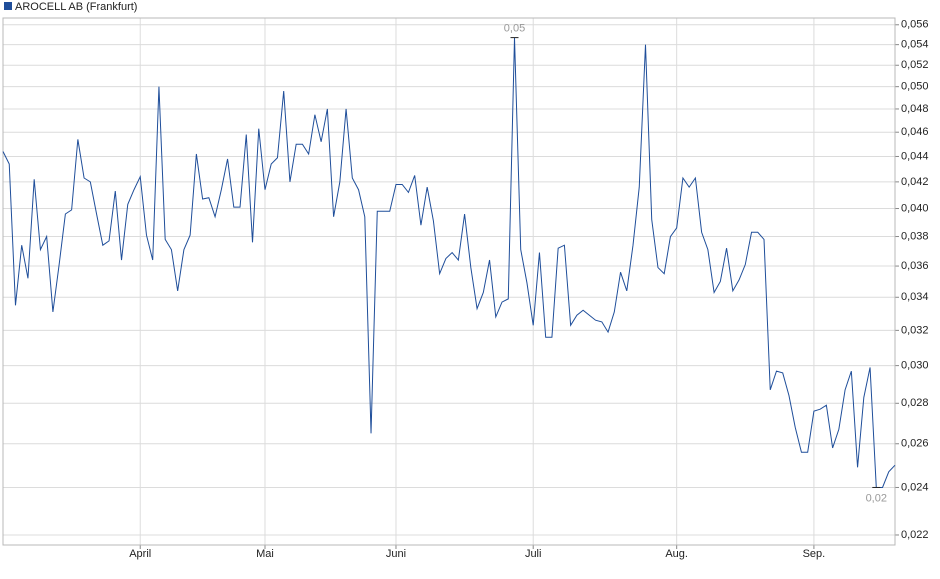  What do you see at coordinates (140, 554) in the screenshot?
I see `x-tick-label: April` at bounding box center [140, 554].